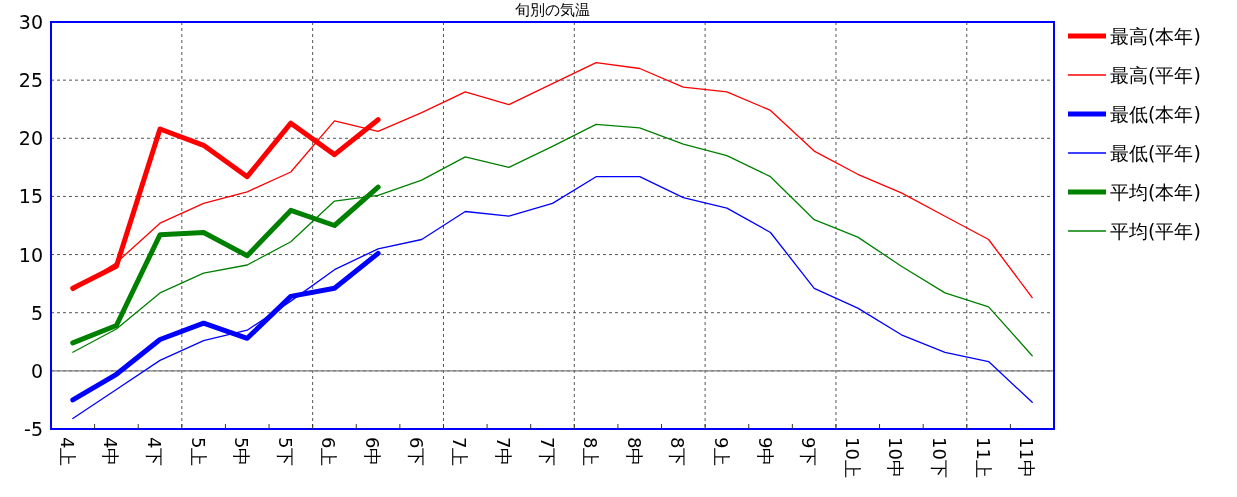  I want to click on y-tick-label: 10, so click(30, 254).